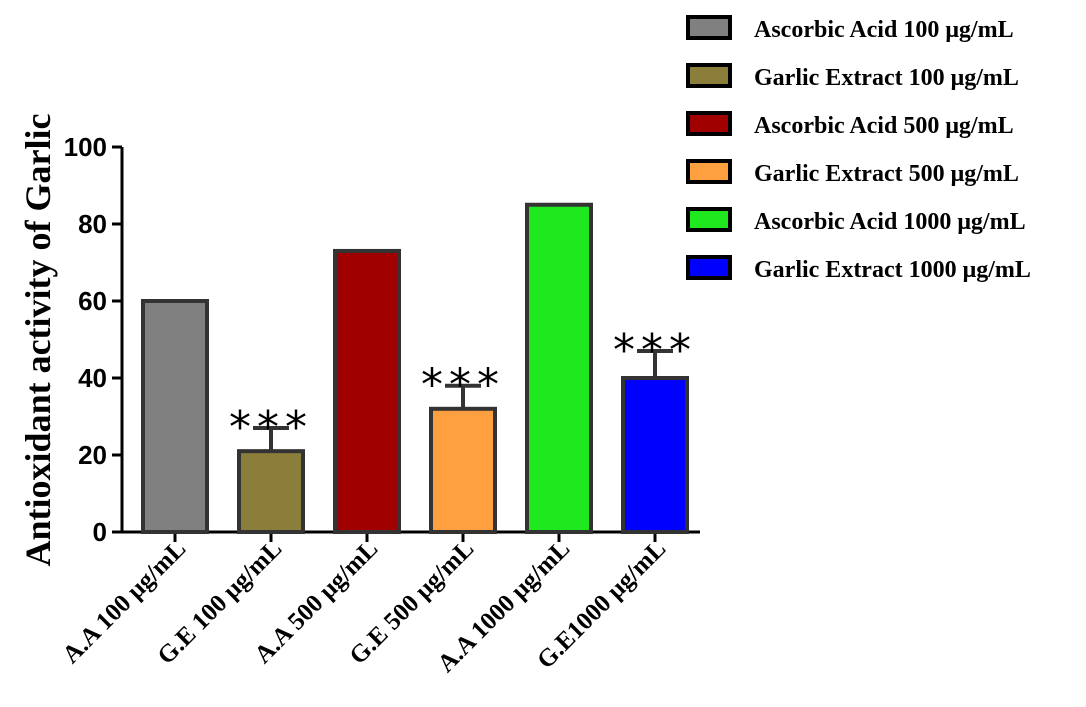 The height and width of the screenshot is (707, 1086). Describe the element at coordinates (85, 147) in the screenshot. I see `y-tick-label: 100` at that location.